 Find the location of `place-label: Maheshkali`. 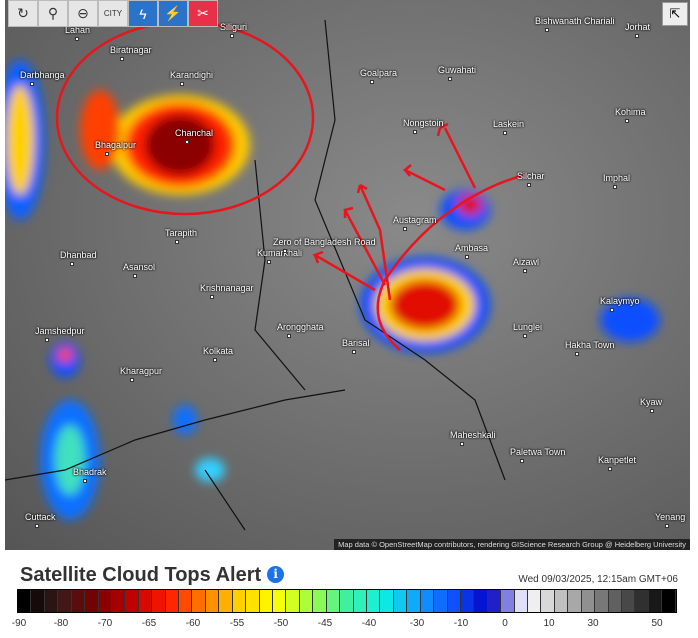

place-label: Maheshkali is located at coordinates (473, 435).